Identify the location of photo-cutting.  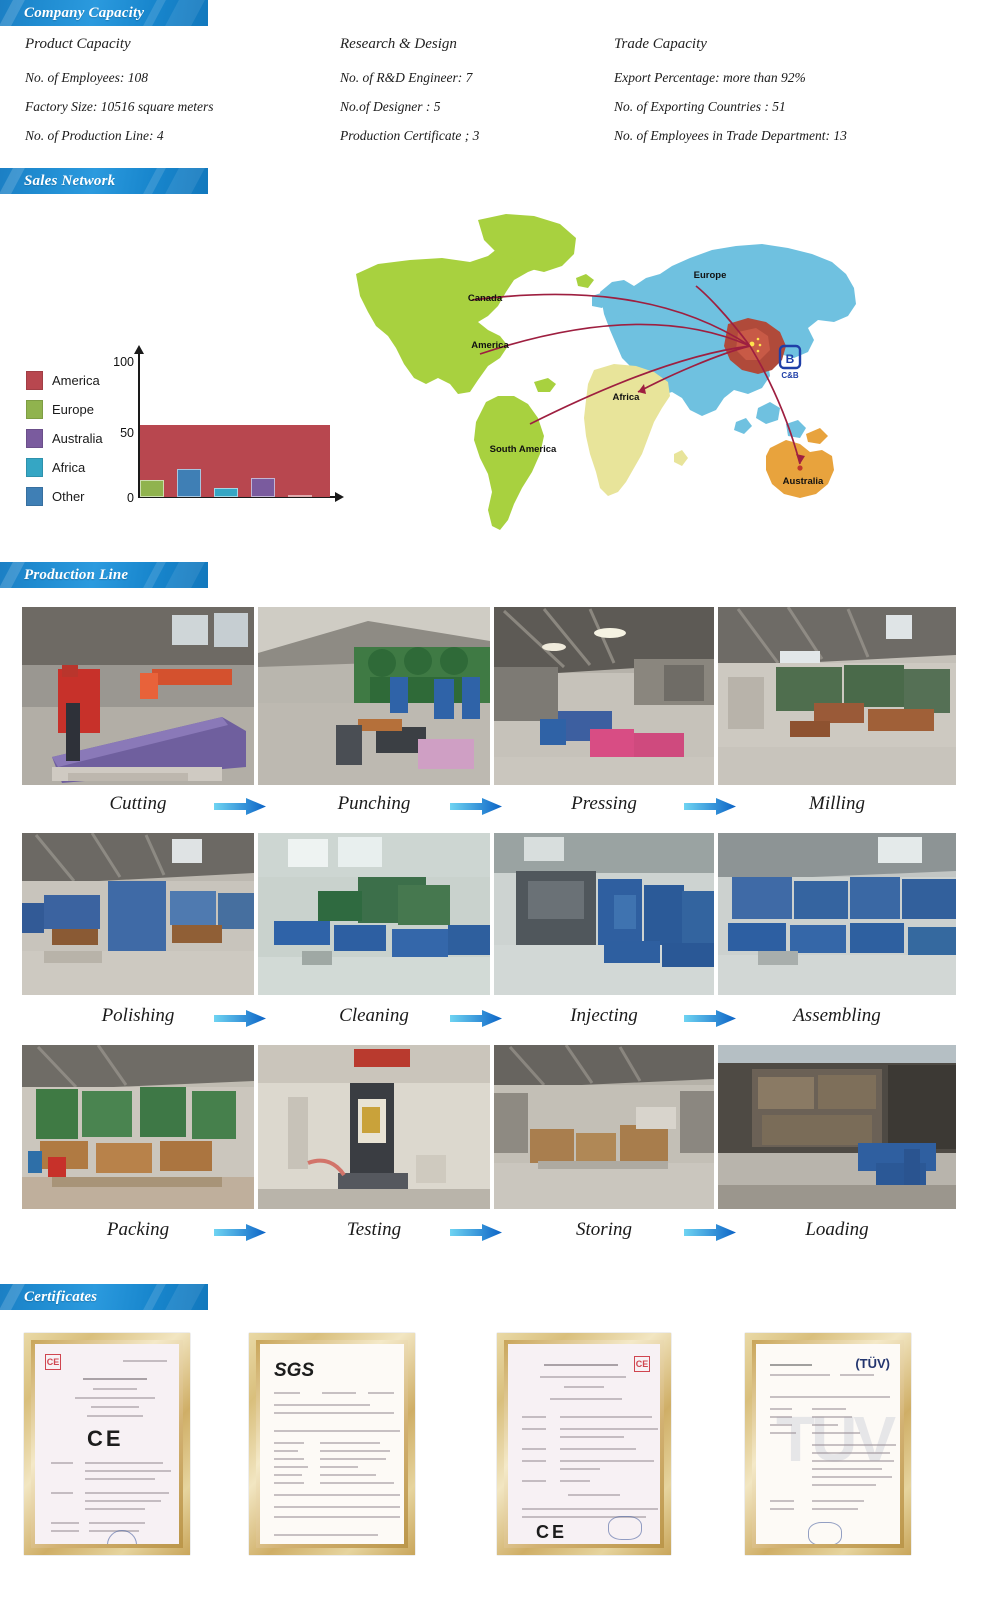
(138, 696).